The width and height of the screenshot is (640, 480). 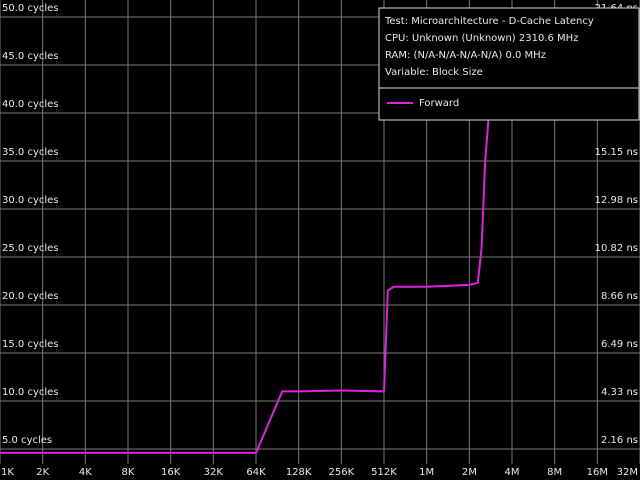 What do you see at coordinates (597, 472) in the screenshot?
I see `x-tick-label: 16M` at bounding box center [597, 472].